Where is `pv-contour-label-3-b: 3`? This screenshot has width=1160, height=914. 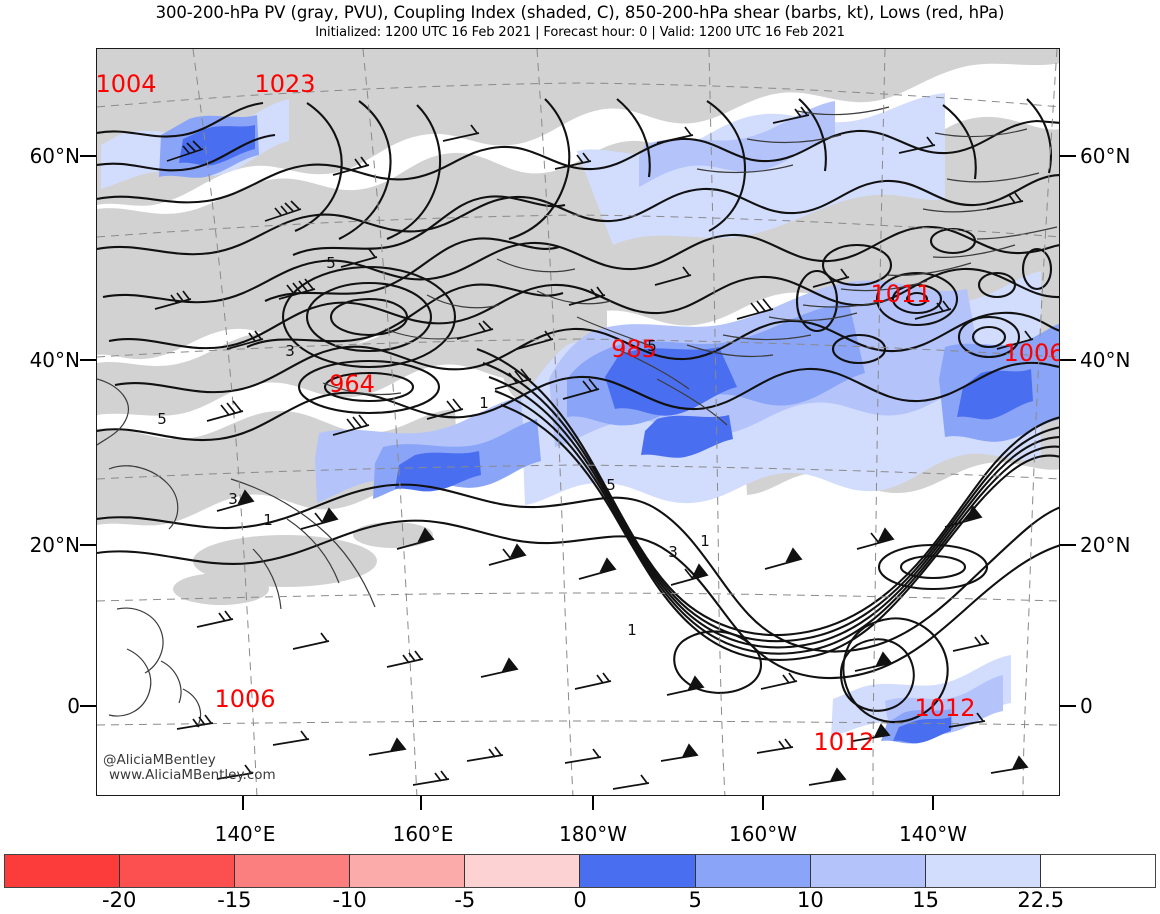 pv-contour-label-3-b: 3 is located at coordinates (233, 499).